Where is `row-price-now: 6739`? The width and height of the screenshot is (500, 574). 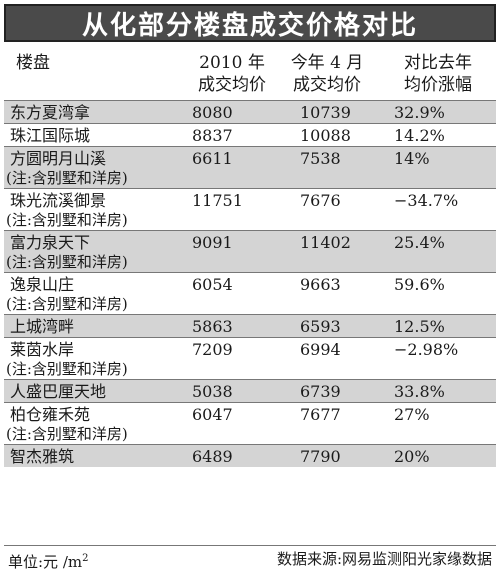 row-price-now: 6739 is located at coordinates (320, 391).